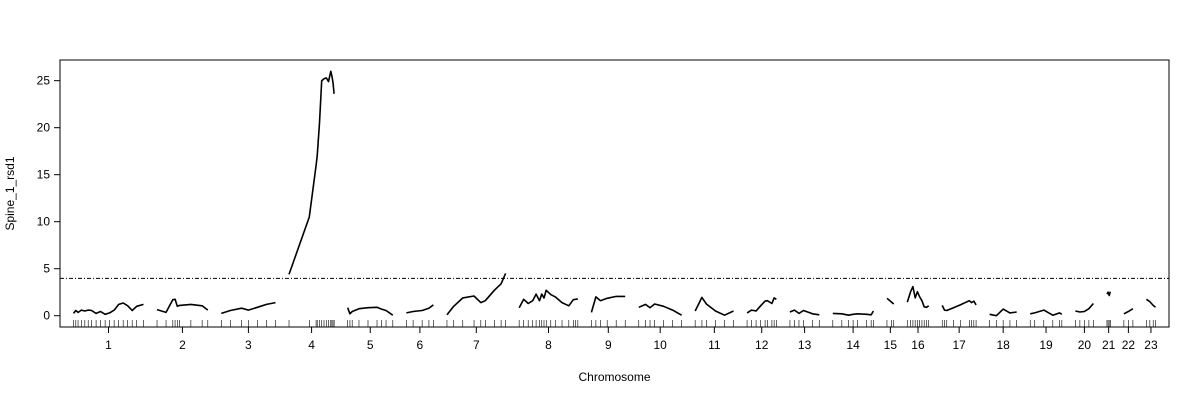  I want to click on chromosome-label: 7, so click(476, 345).